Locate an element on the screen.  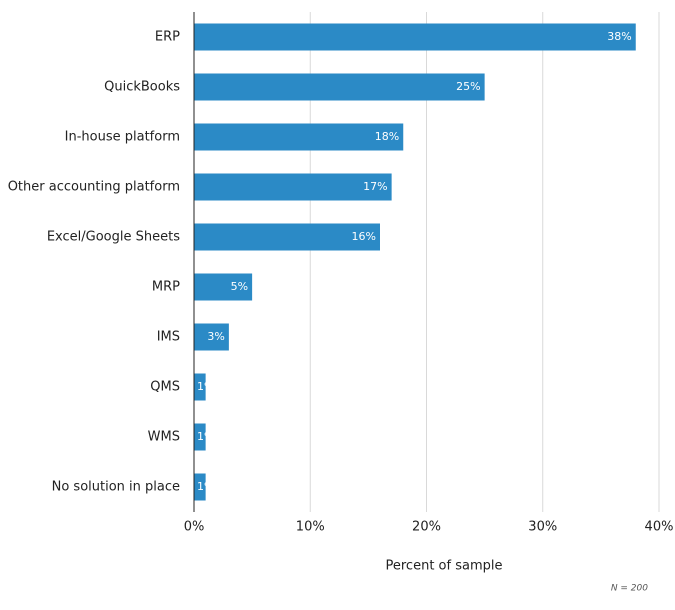
value-label: 16% is located at coordinates (364, 236).